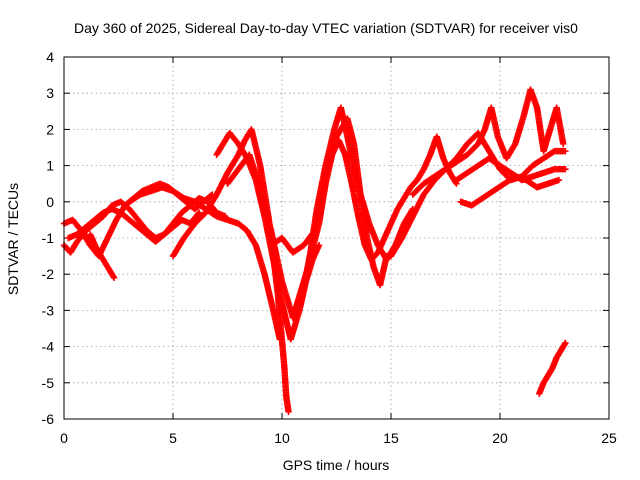 The image size is (640, 480). What do you see at coordinates (48, 383) in the screenshot?
I see `y-tick-label: -5` at bounding box center [48, 383].